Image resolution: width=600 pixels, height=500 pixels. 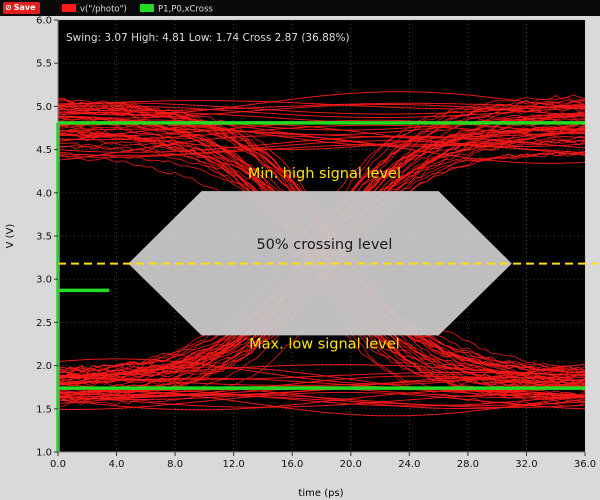 What do you see at coordinates (117, 464) in the screenshot?
I see `x-tick-label: 4.0` at bounding box center [117, 464].